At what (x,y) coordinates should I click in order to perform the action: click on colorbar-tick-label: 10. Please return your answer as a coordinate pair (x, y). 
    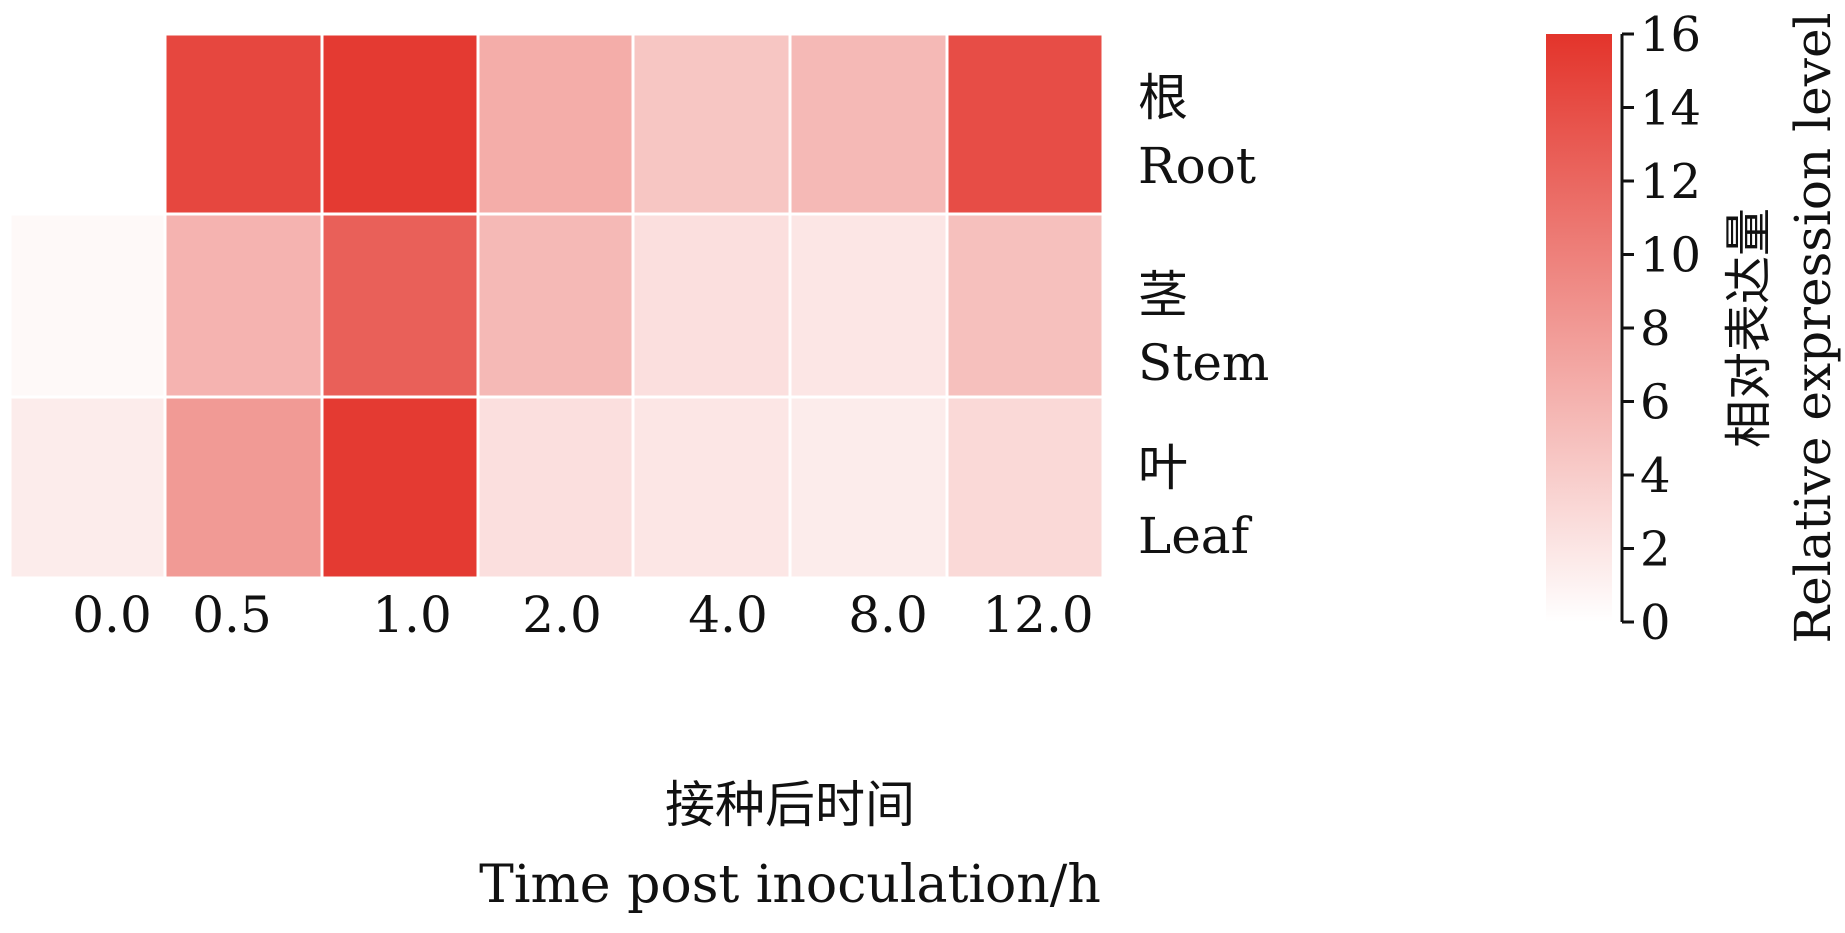
    Looking at the image, I should click on (1670, 256).